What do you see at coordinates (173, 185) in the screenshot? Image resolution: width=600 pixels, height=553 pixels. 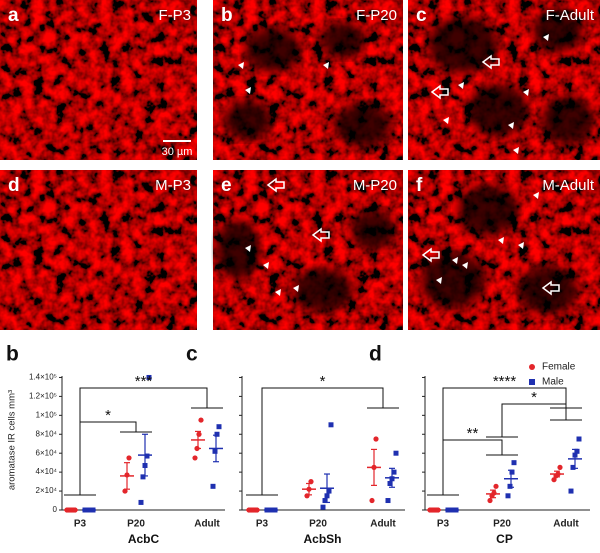 I see `panel-label: M-P3` at bounding box center [173, 185].